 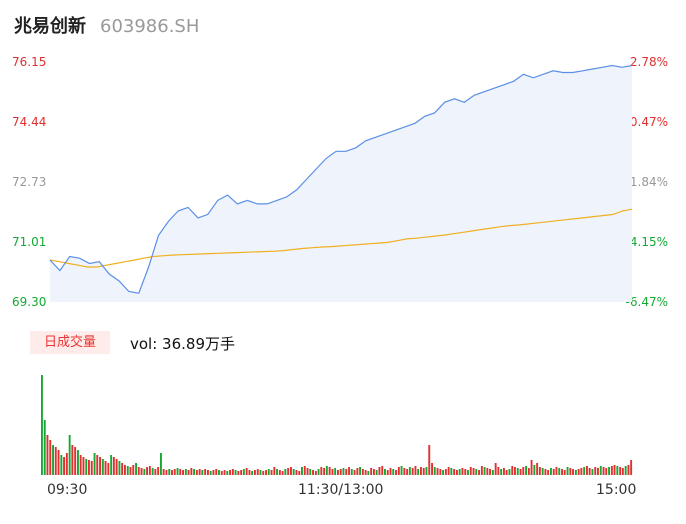 What do you see at coordinates (70, 342) in the screenshot?
I see `volume-tab: 日成交量` at bounding box center [70, 342].